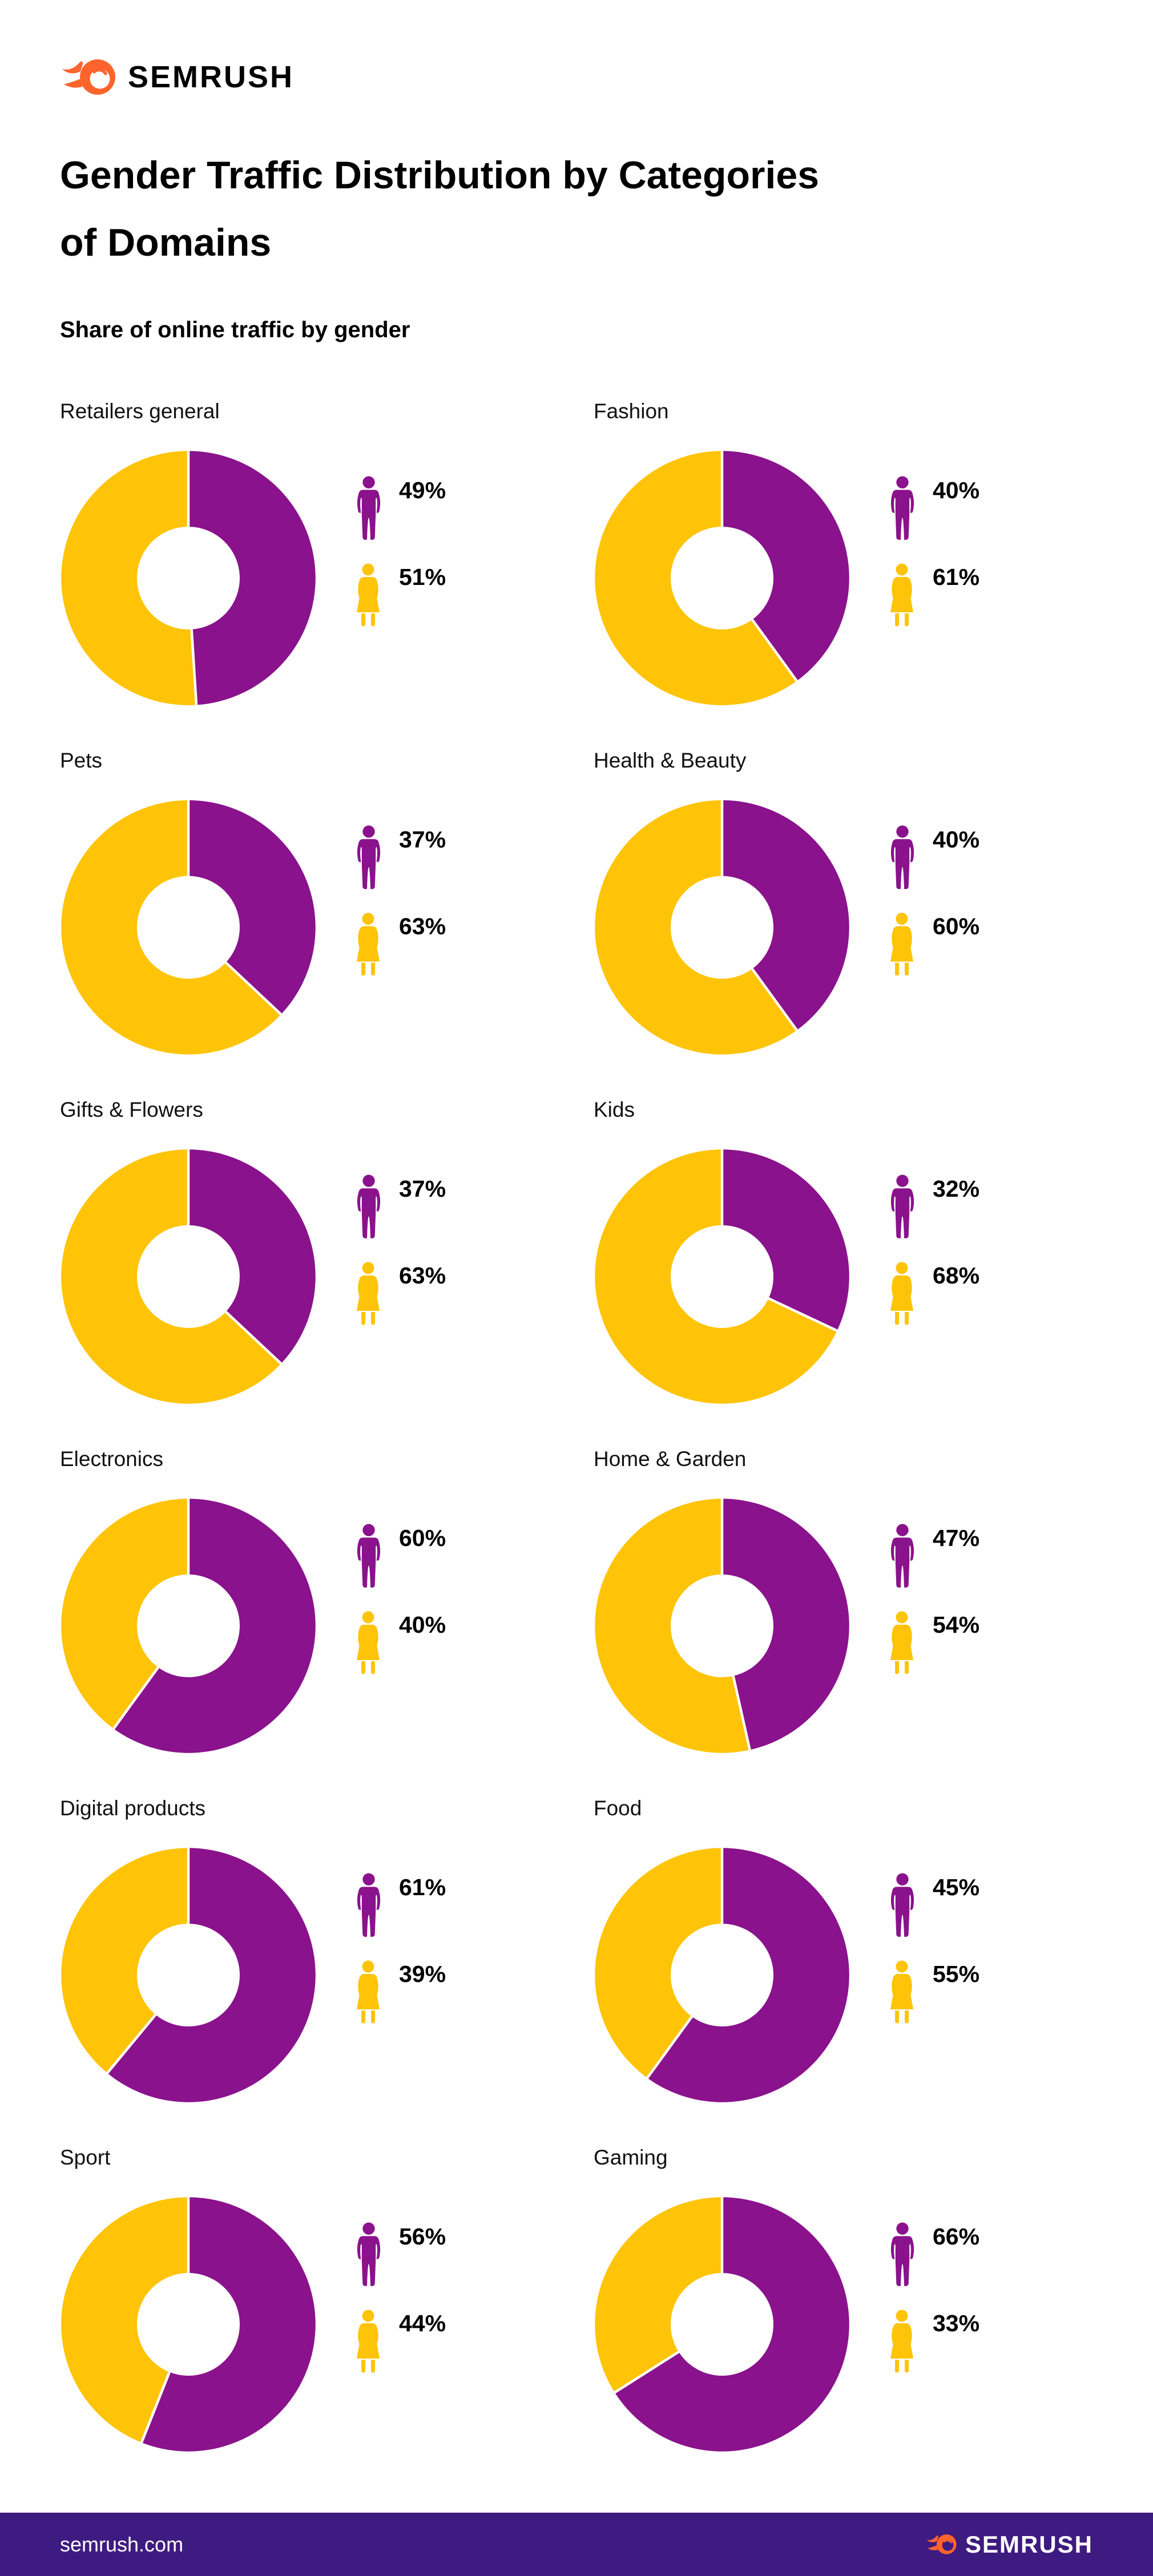  I want to click on category-label: Health & Beauty, so click(670, 760).